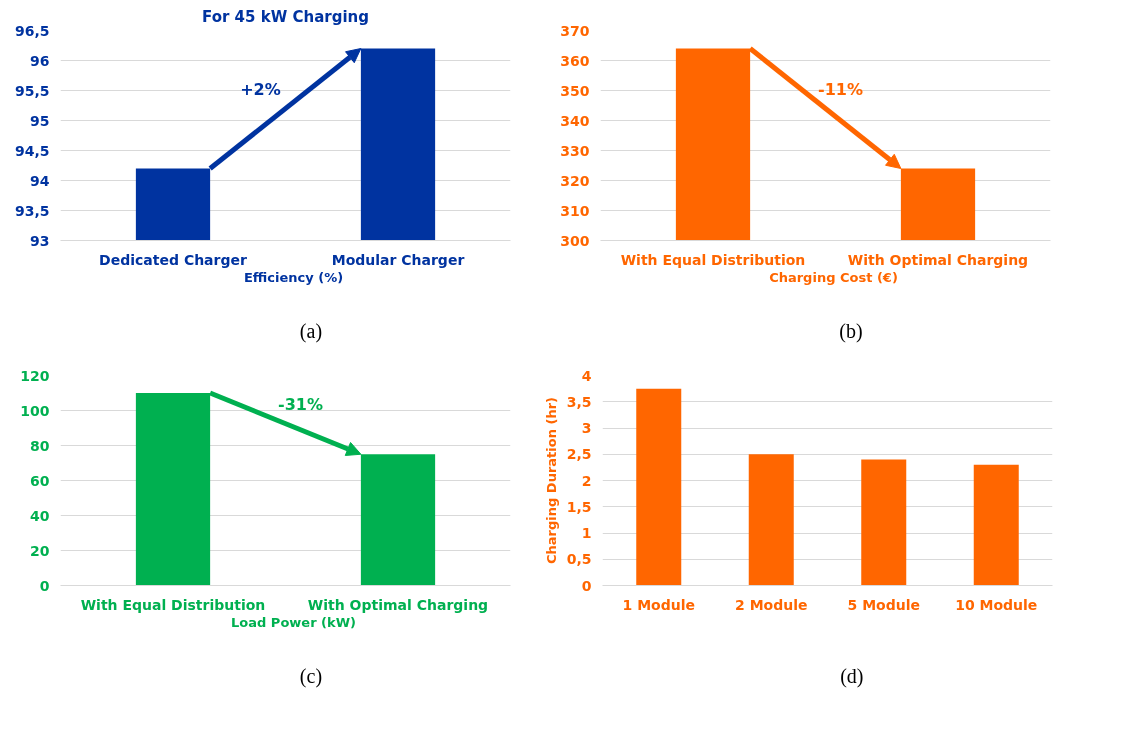 This screenshot has height=754, width=1125. Describe the element at coordinates (586, 428) in the screenshot. I see `y-tick-label: 3` at that location.